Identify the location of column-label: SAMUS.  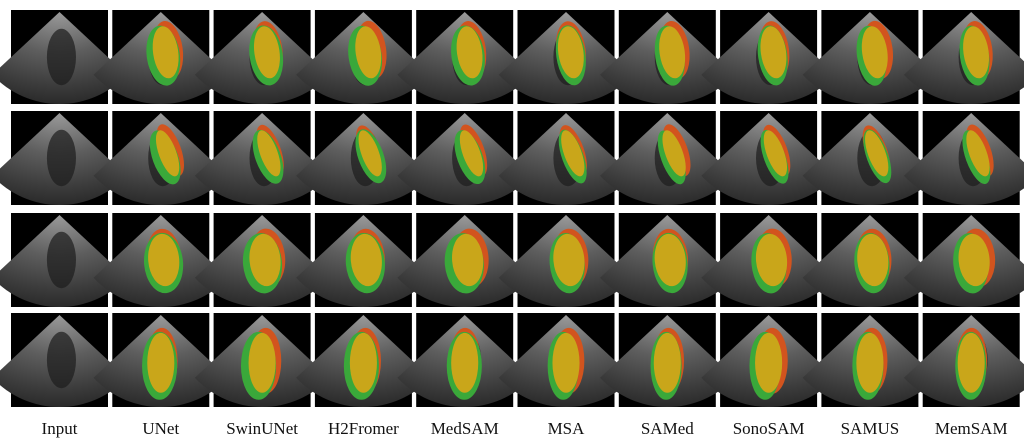
(870, 428).